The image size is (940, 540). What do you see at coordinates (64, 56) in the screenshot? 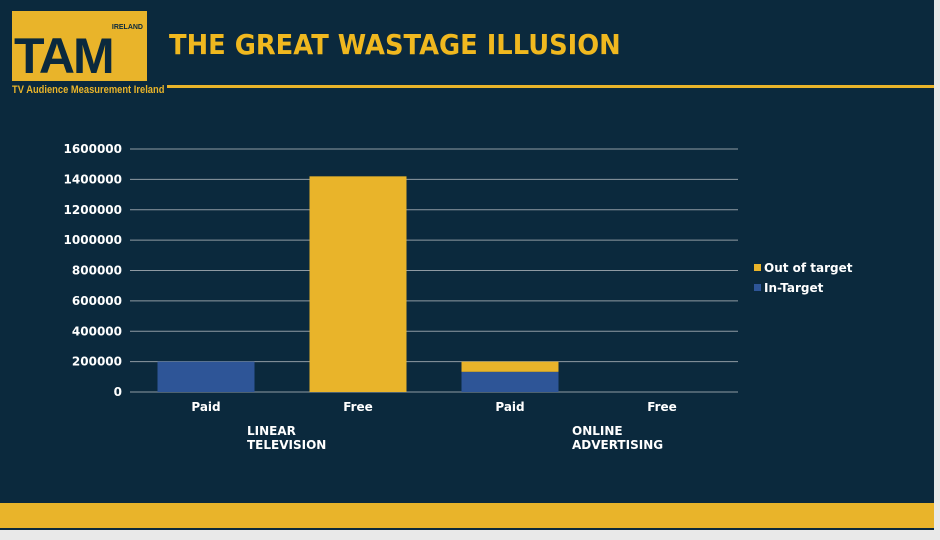
I see `logo-text: TAM` at bounding box center [64, 56].